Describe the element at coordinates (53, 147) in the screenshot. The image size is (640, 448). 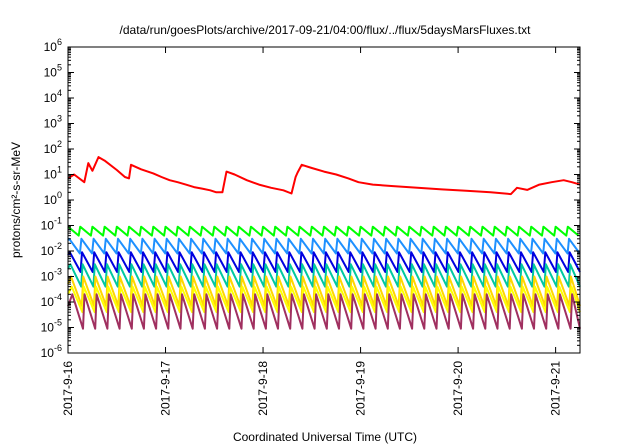
I see `y-tick-label: 10²` at that location.